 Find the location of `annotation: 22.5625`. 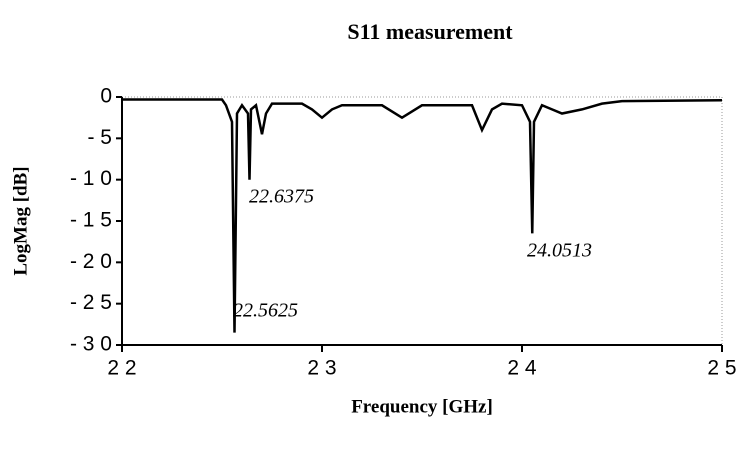

annotation: 22.5625 is located at coordinates (265, 311).